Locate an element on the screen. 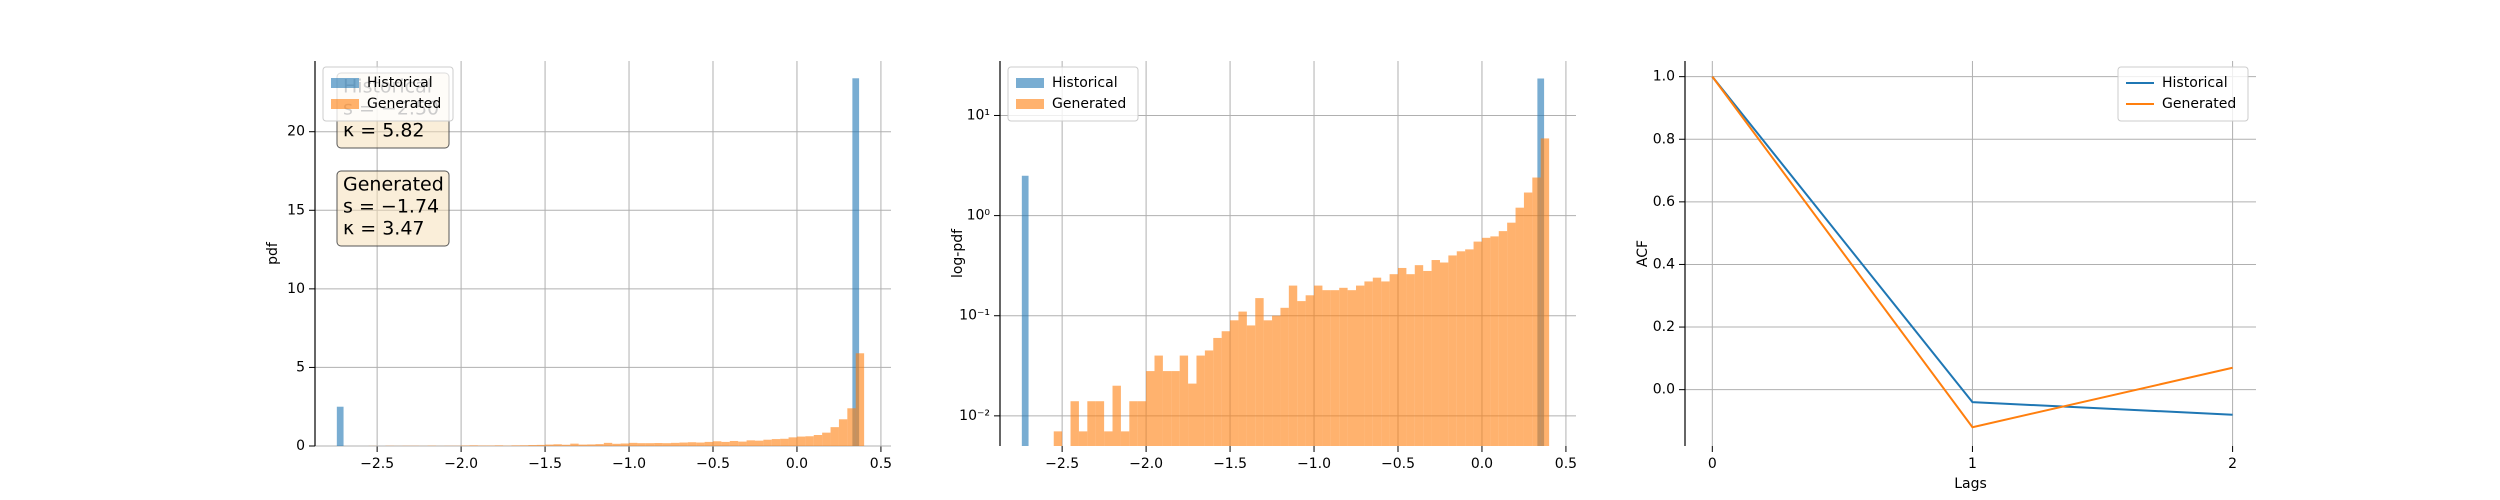  y-tick-label: 0 is located at coordinates (300, 446).